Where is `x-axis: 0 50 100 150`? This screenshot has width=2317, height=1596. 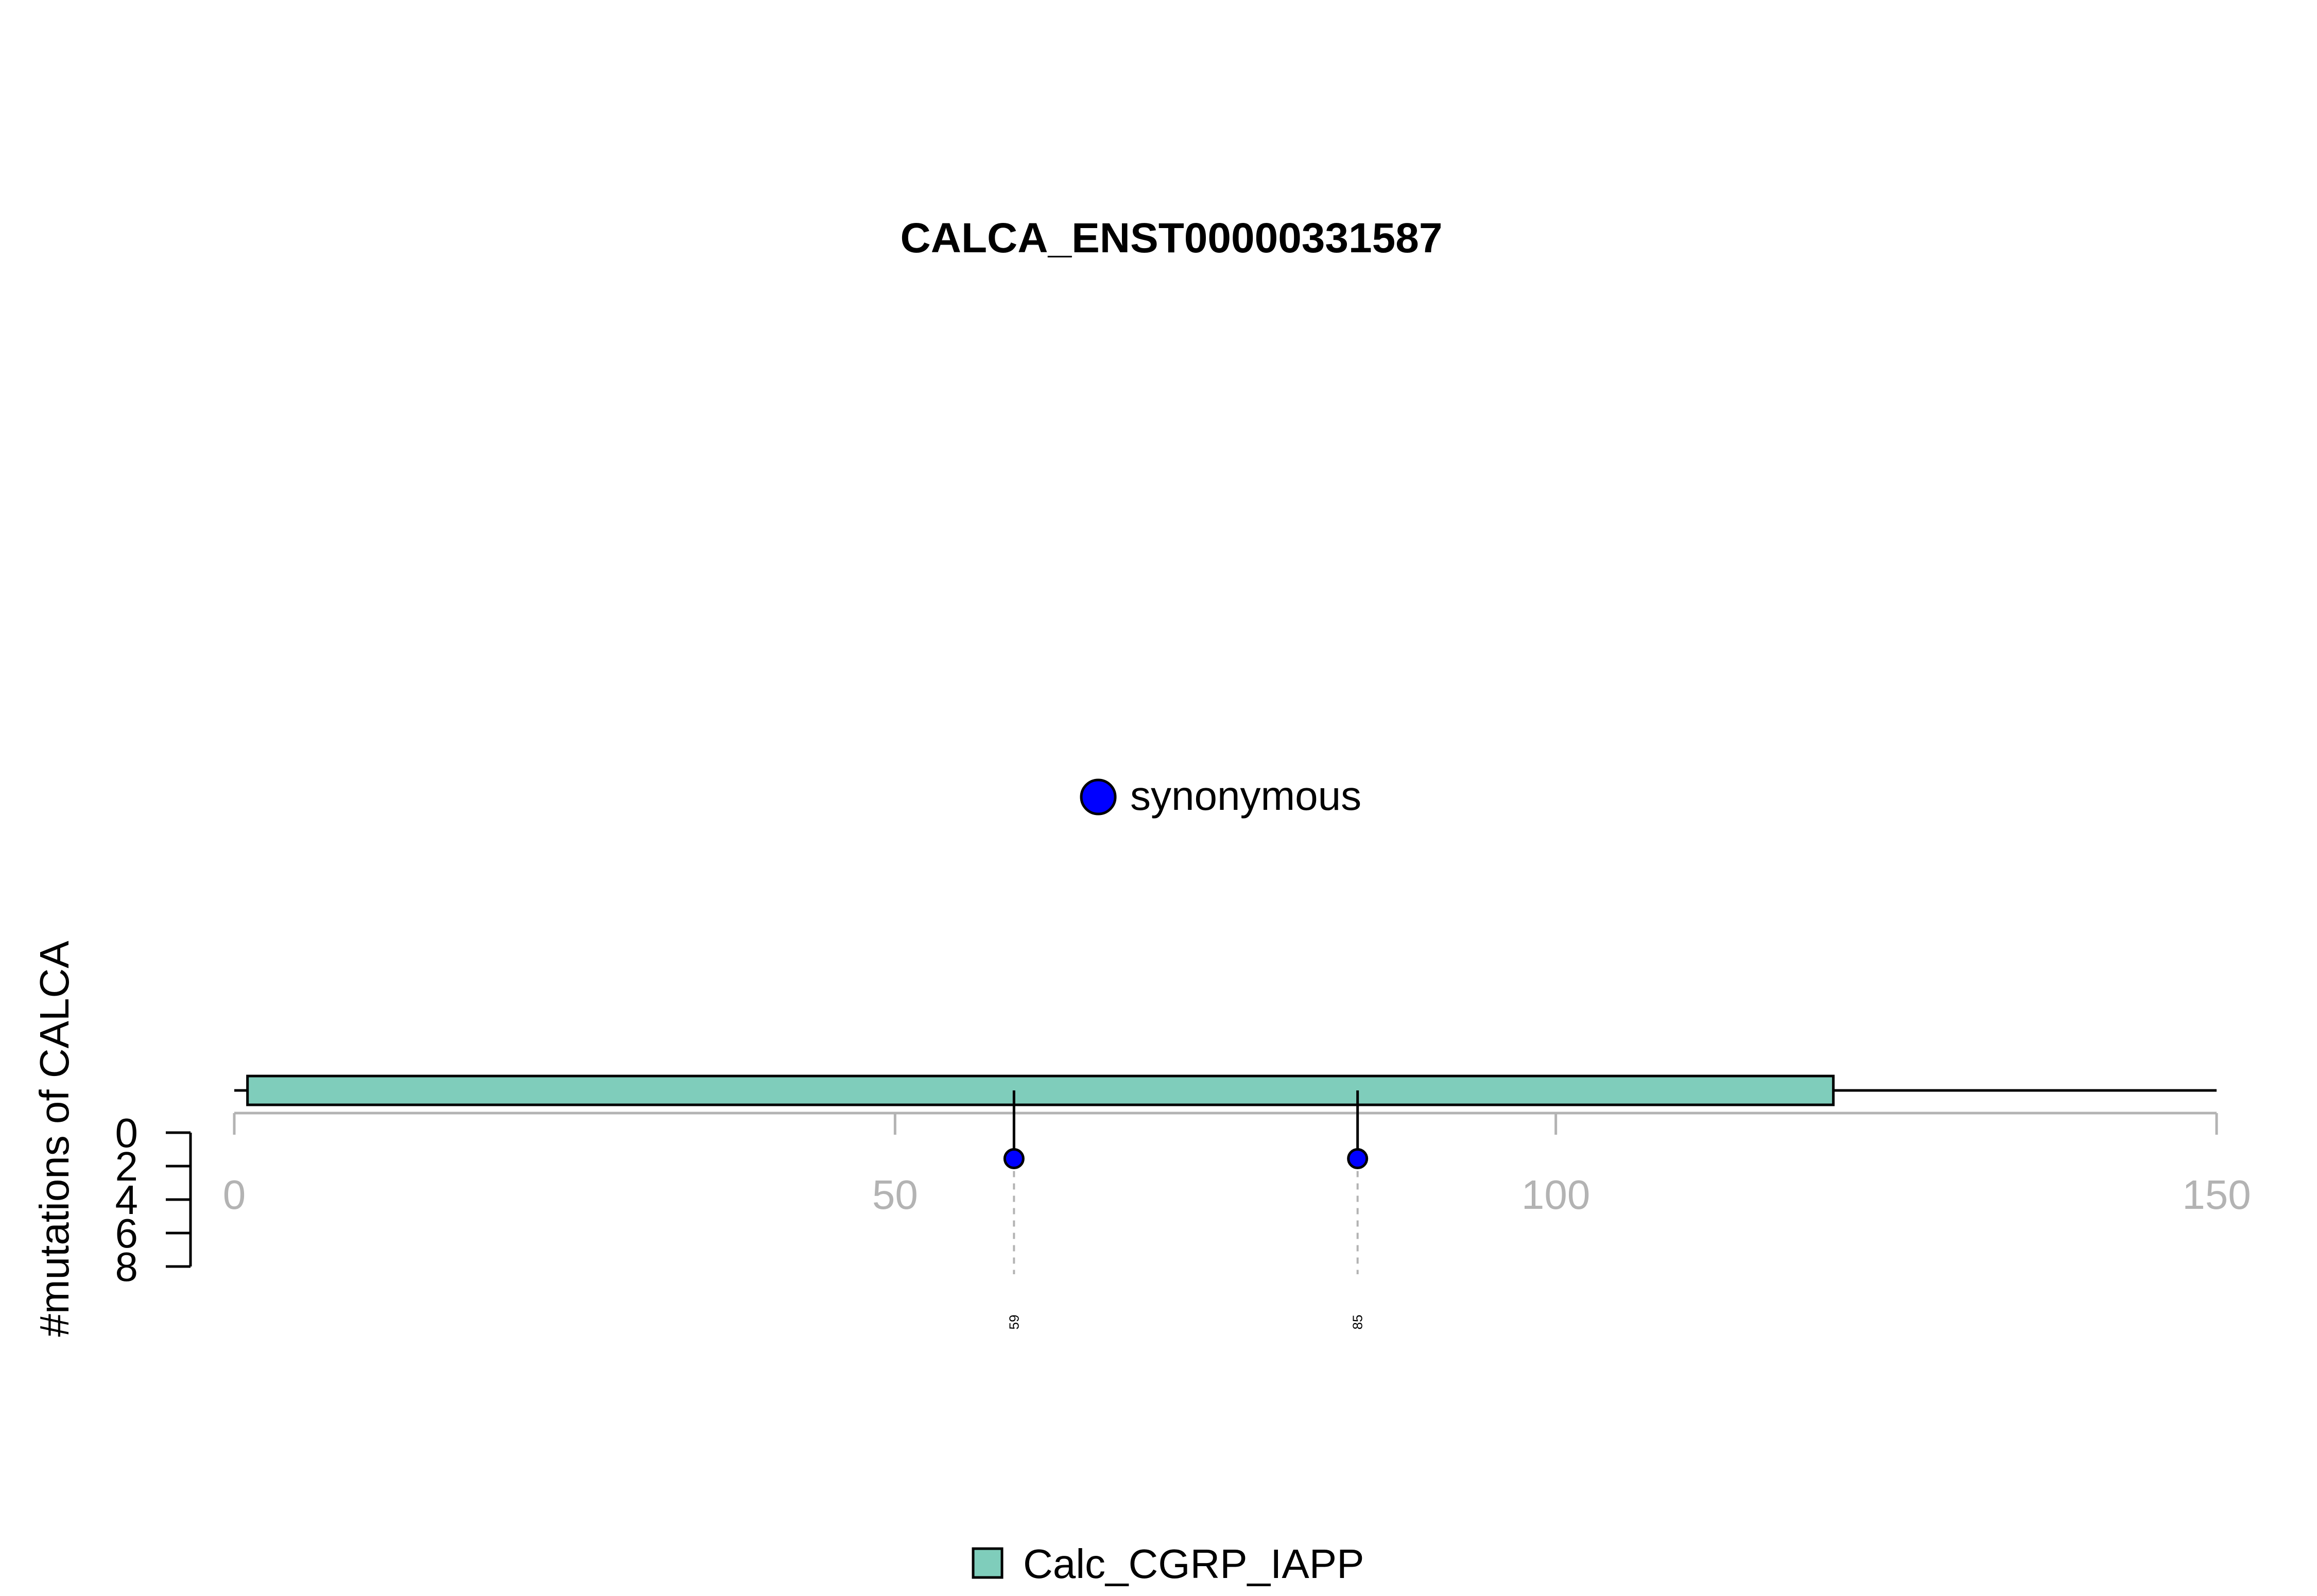 x-axis: 0 50 100 150 is located at coordinates (1237, 1165).